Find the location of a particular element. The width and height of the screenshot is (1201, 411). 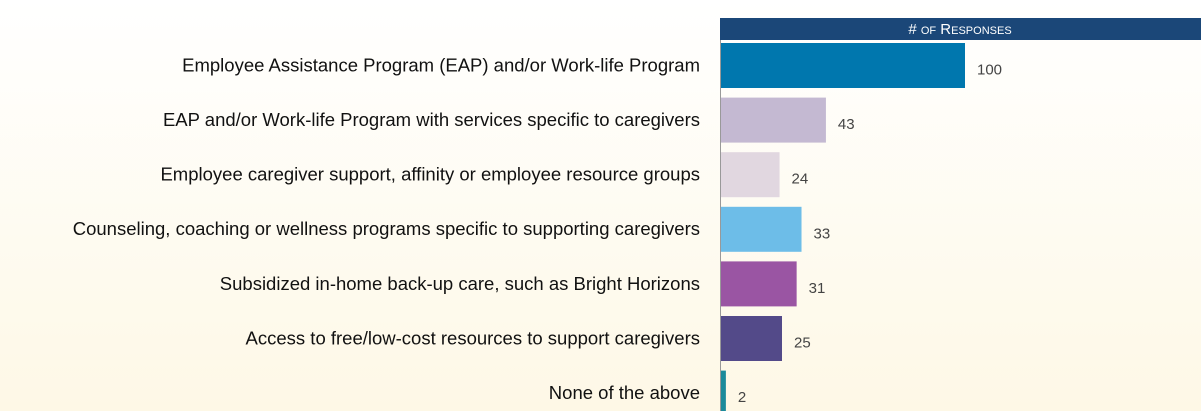

header-bar is located at coordinates (960, 29).